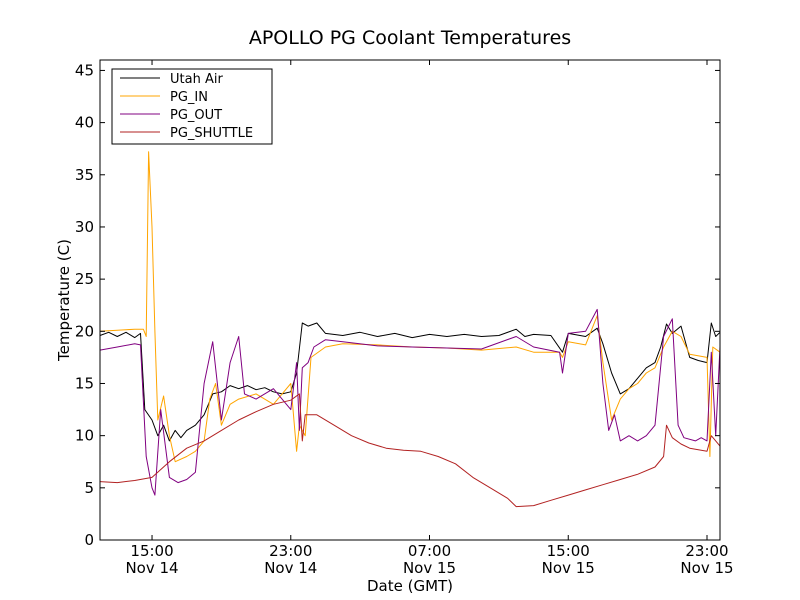 This screenshot has width=800, height=600. What do you see at coordinates (196, 79) in the screenshot?
I see `legend-label: Utah Air` at bounding box center [196, 79].